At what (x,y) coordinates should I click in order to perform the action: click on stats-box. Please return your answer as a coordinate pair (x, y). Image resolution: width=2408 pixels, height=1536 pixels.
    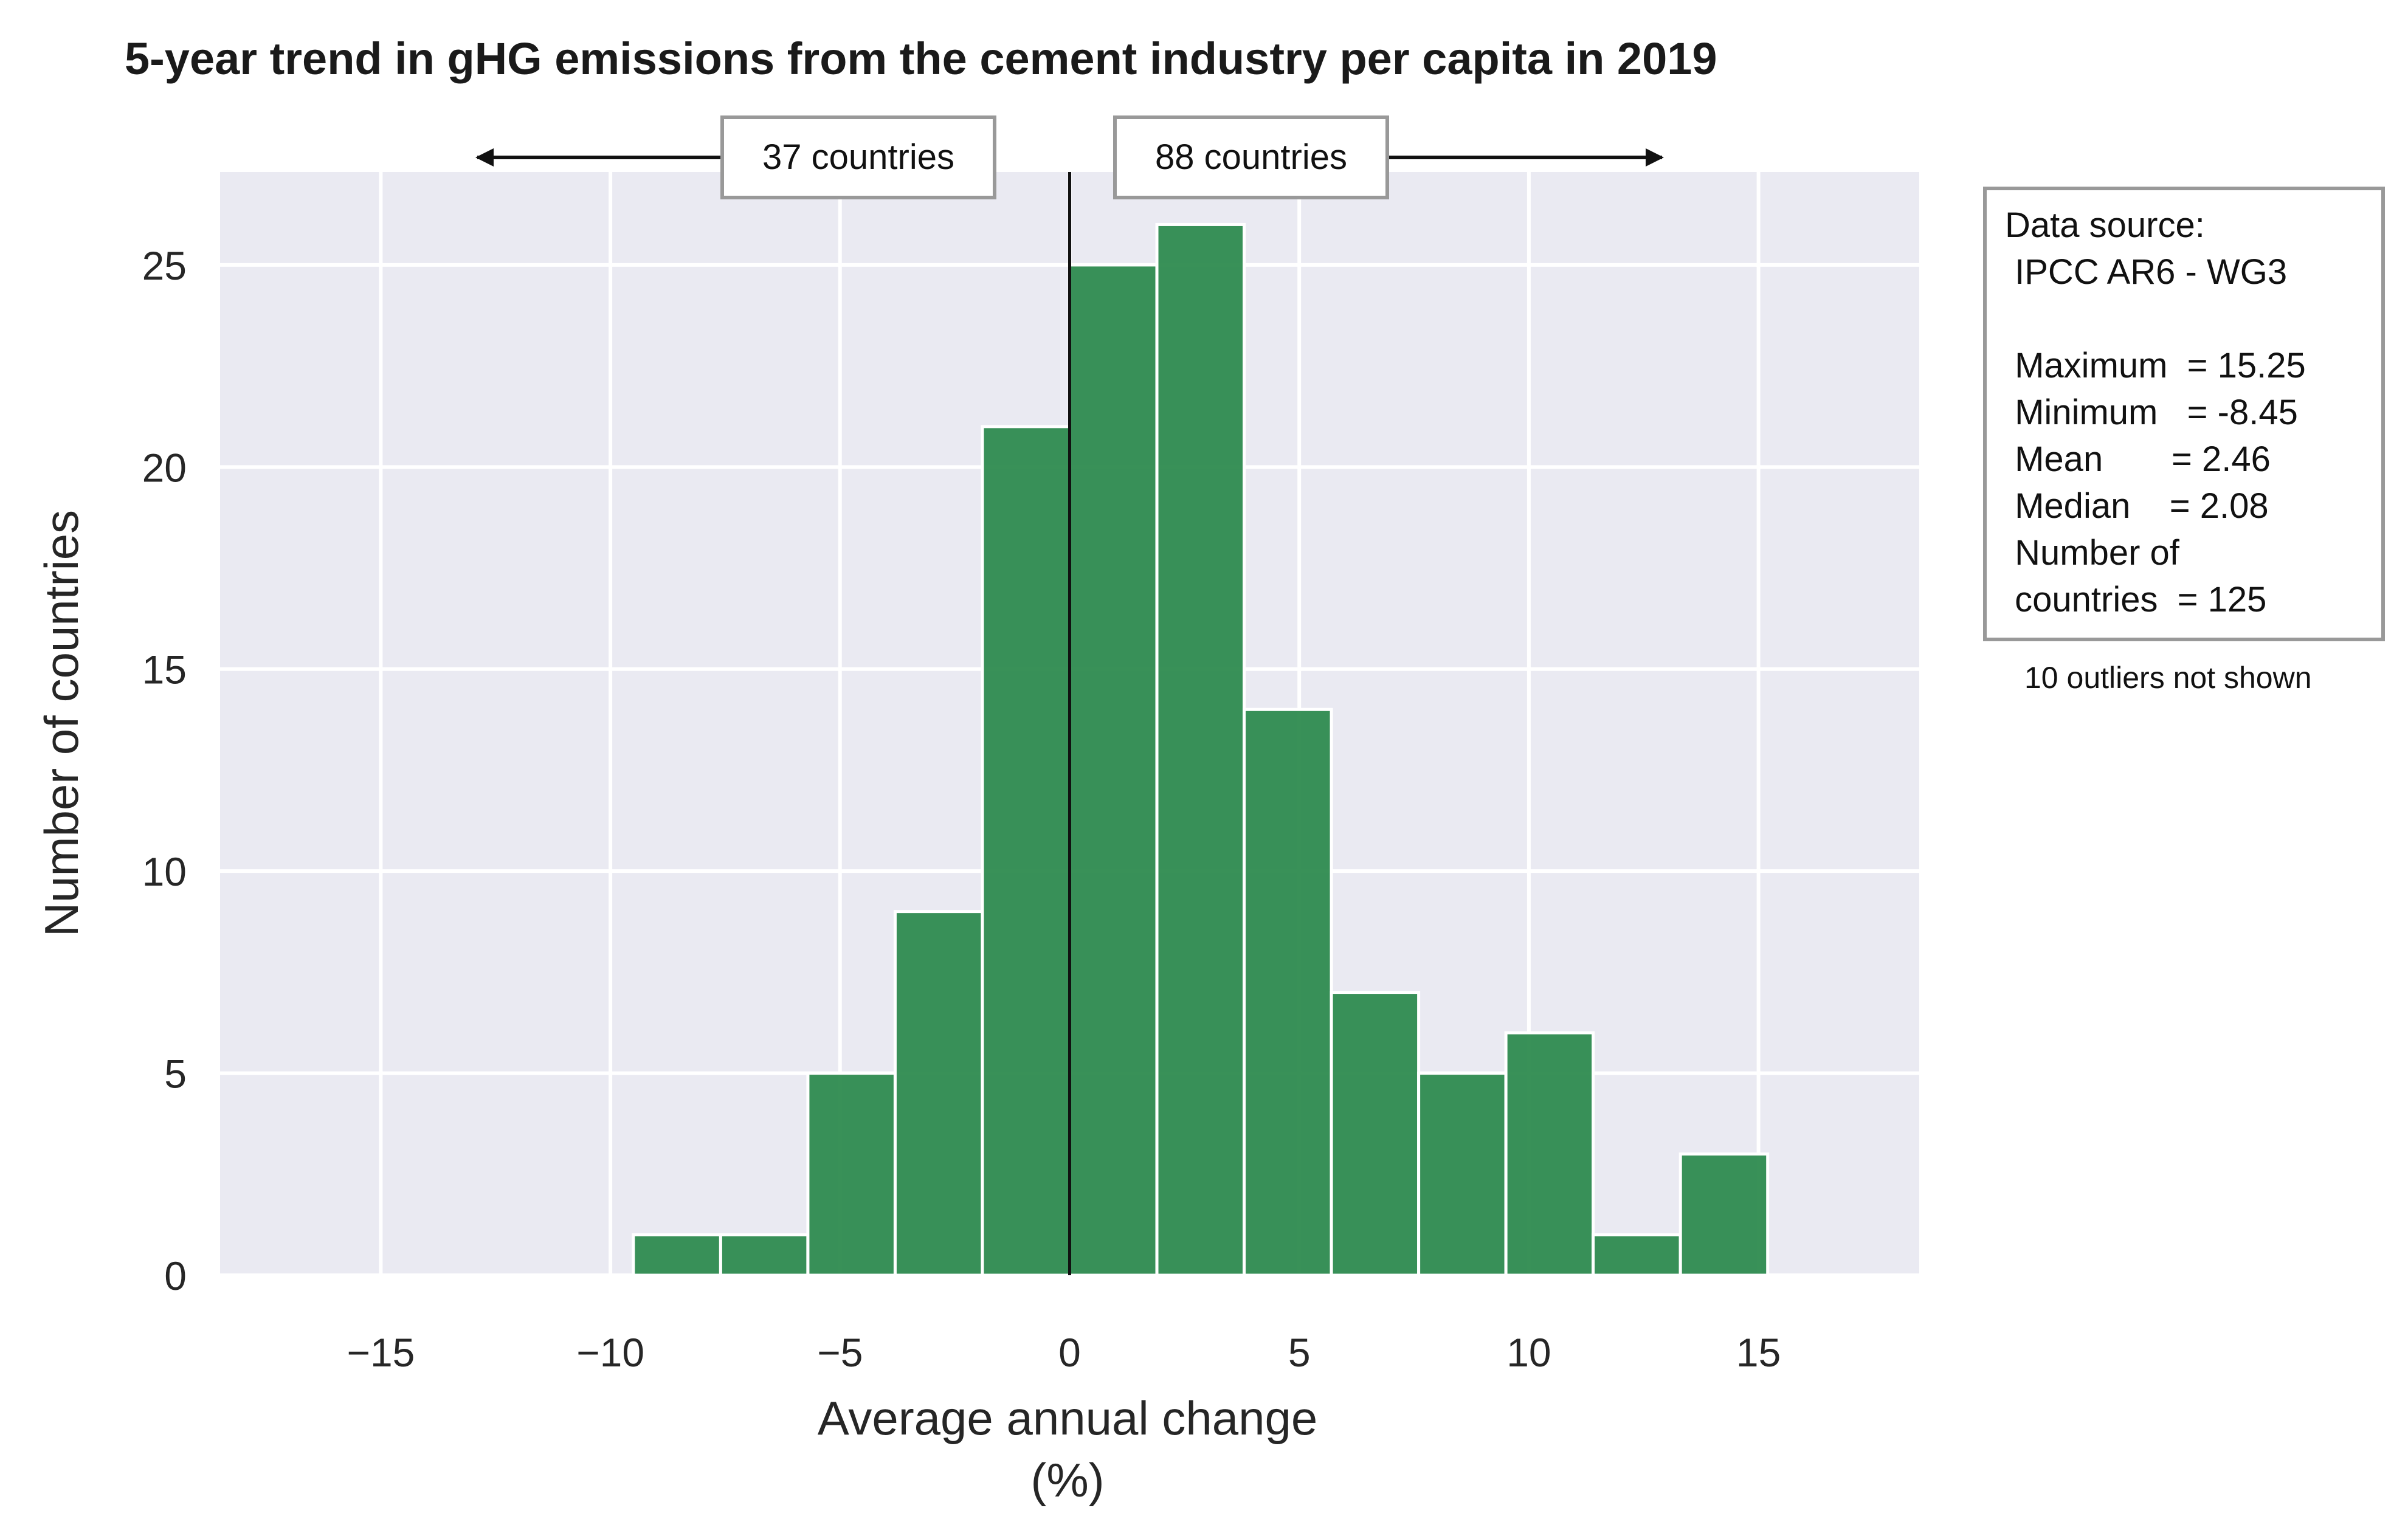
    Looking at the image, I should click on (2184, 414).